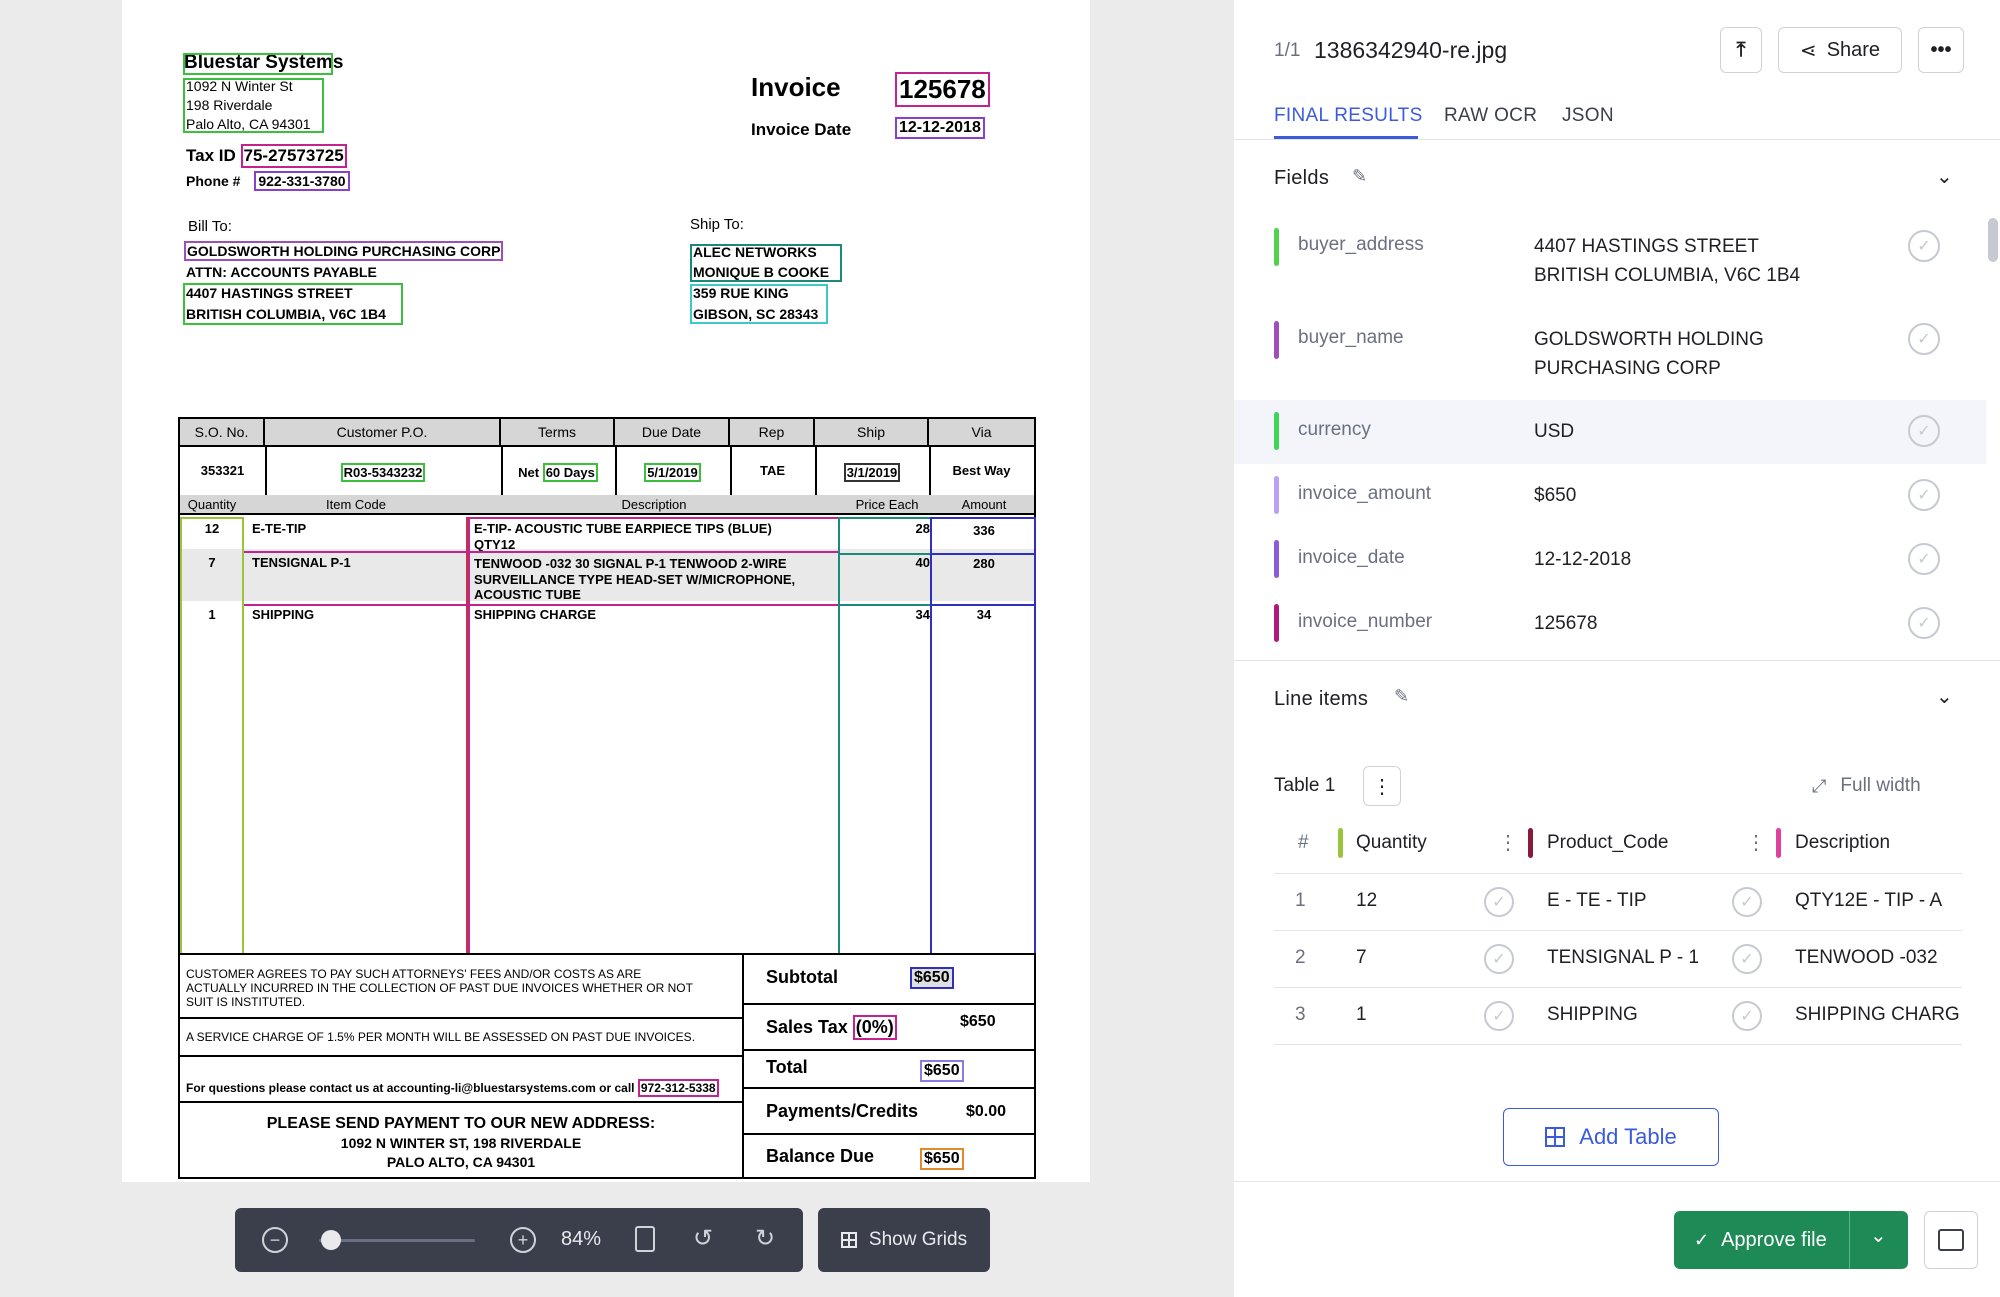 The height and width of the screenshot is (1297, 2000). What do you see at coordinates (874, 1027) in the screenshot?
I see `tax-rate: (0%)` at bounding box center [874, 1027].